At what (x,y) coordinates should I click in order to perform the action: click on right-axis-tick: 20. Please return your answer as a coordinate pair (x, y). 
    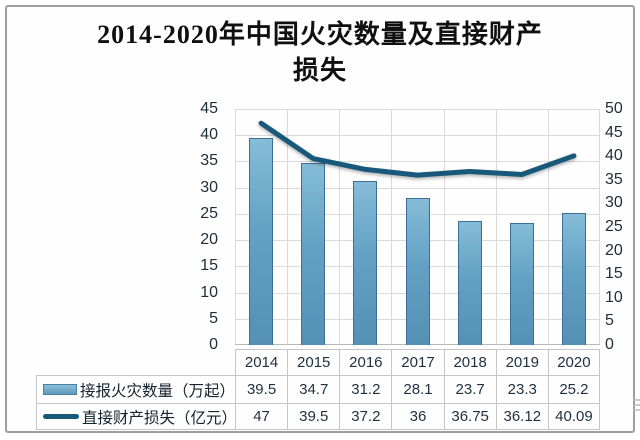
    Looking at the image, I should click on (614, 250).